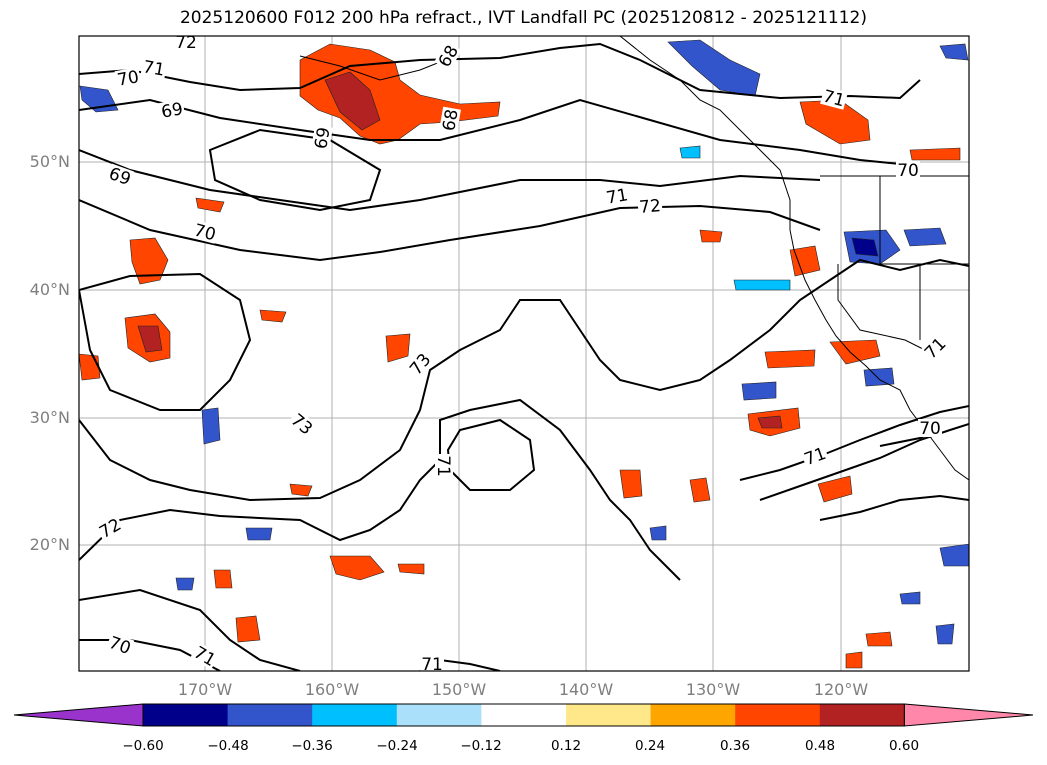  Describe the element at coordinates (954, 52) in the screenshot. I see `patch-neg-bc2` at that location.